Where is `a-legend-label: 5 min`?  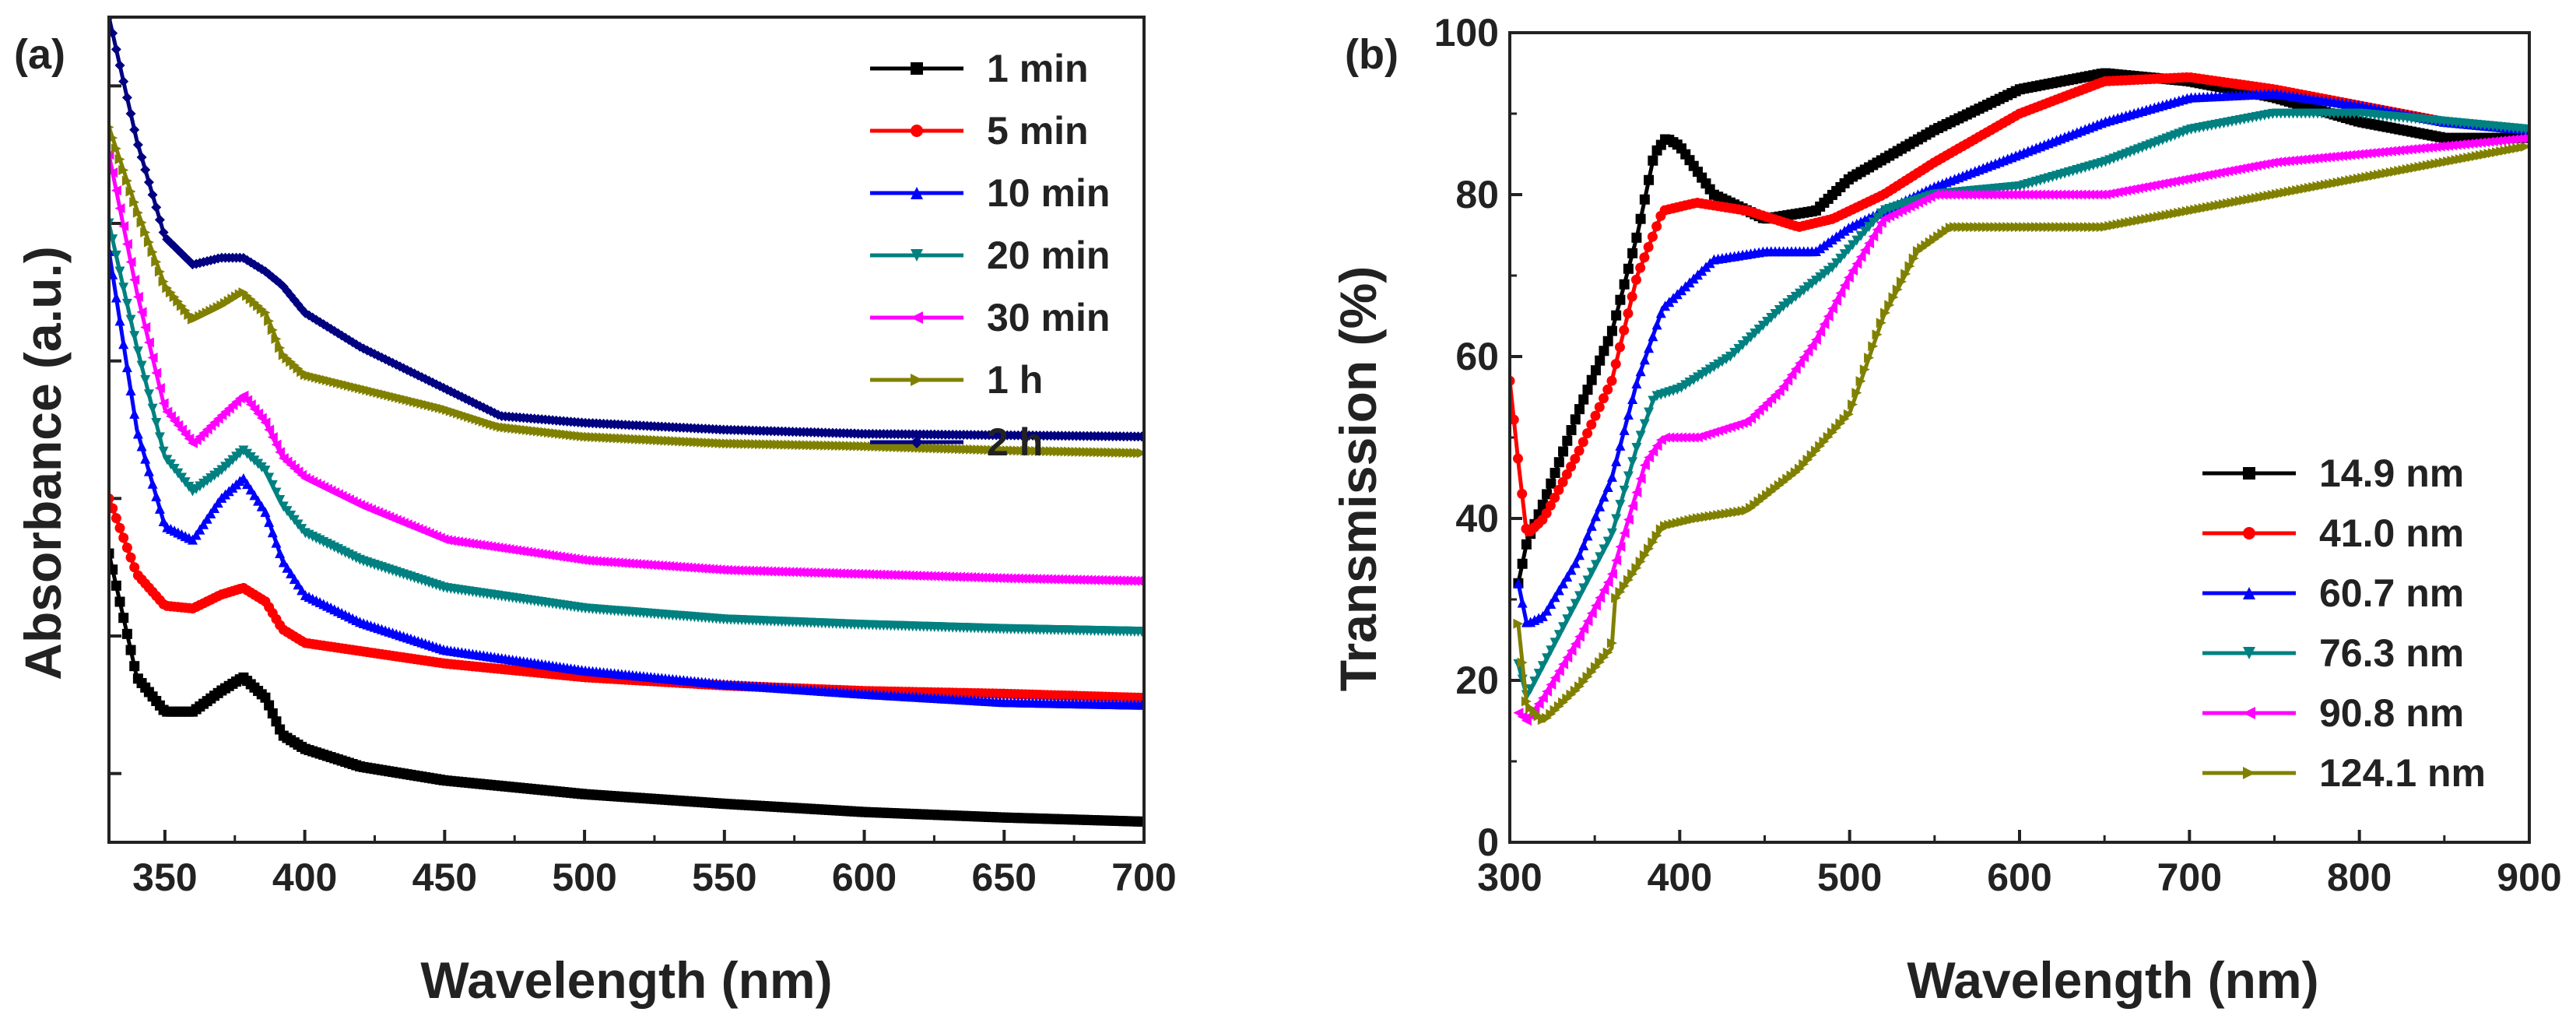
a-legend-label: 5 min is located at coordinates (1038, 131).